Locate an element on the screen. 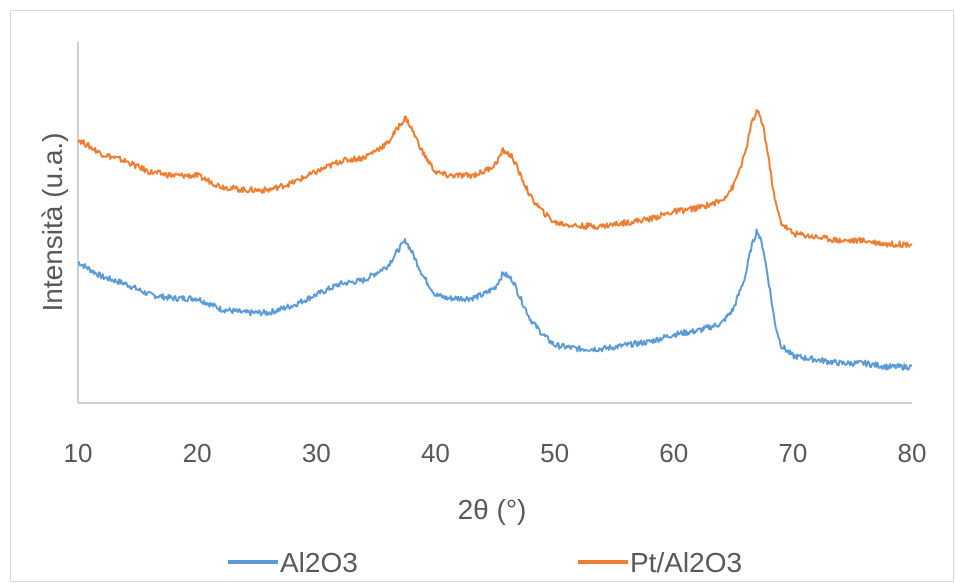 The width and height of the screenshot is (955, 583). x-tick-label: 10 is located at coordinates (78, 453).